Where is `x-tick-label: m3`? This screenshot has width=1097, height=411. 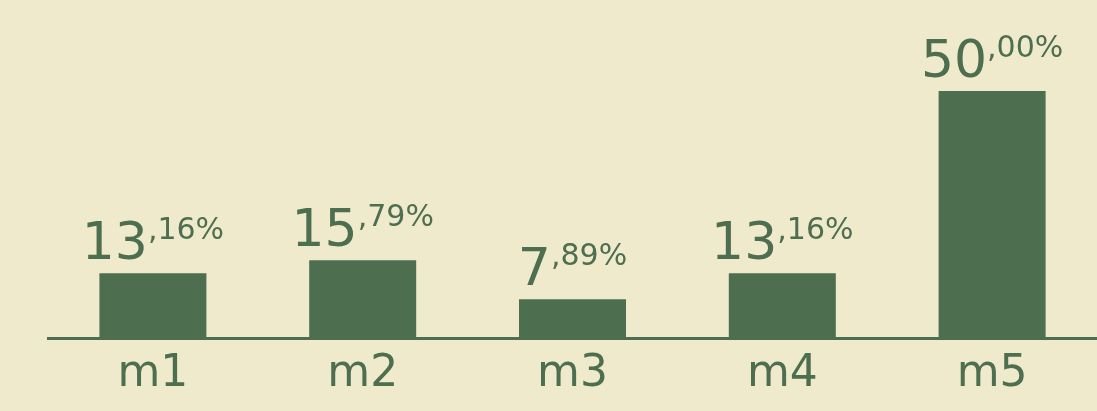
x-tick-label: m3 is located at coordinates (572, 371).